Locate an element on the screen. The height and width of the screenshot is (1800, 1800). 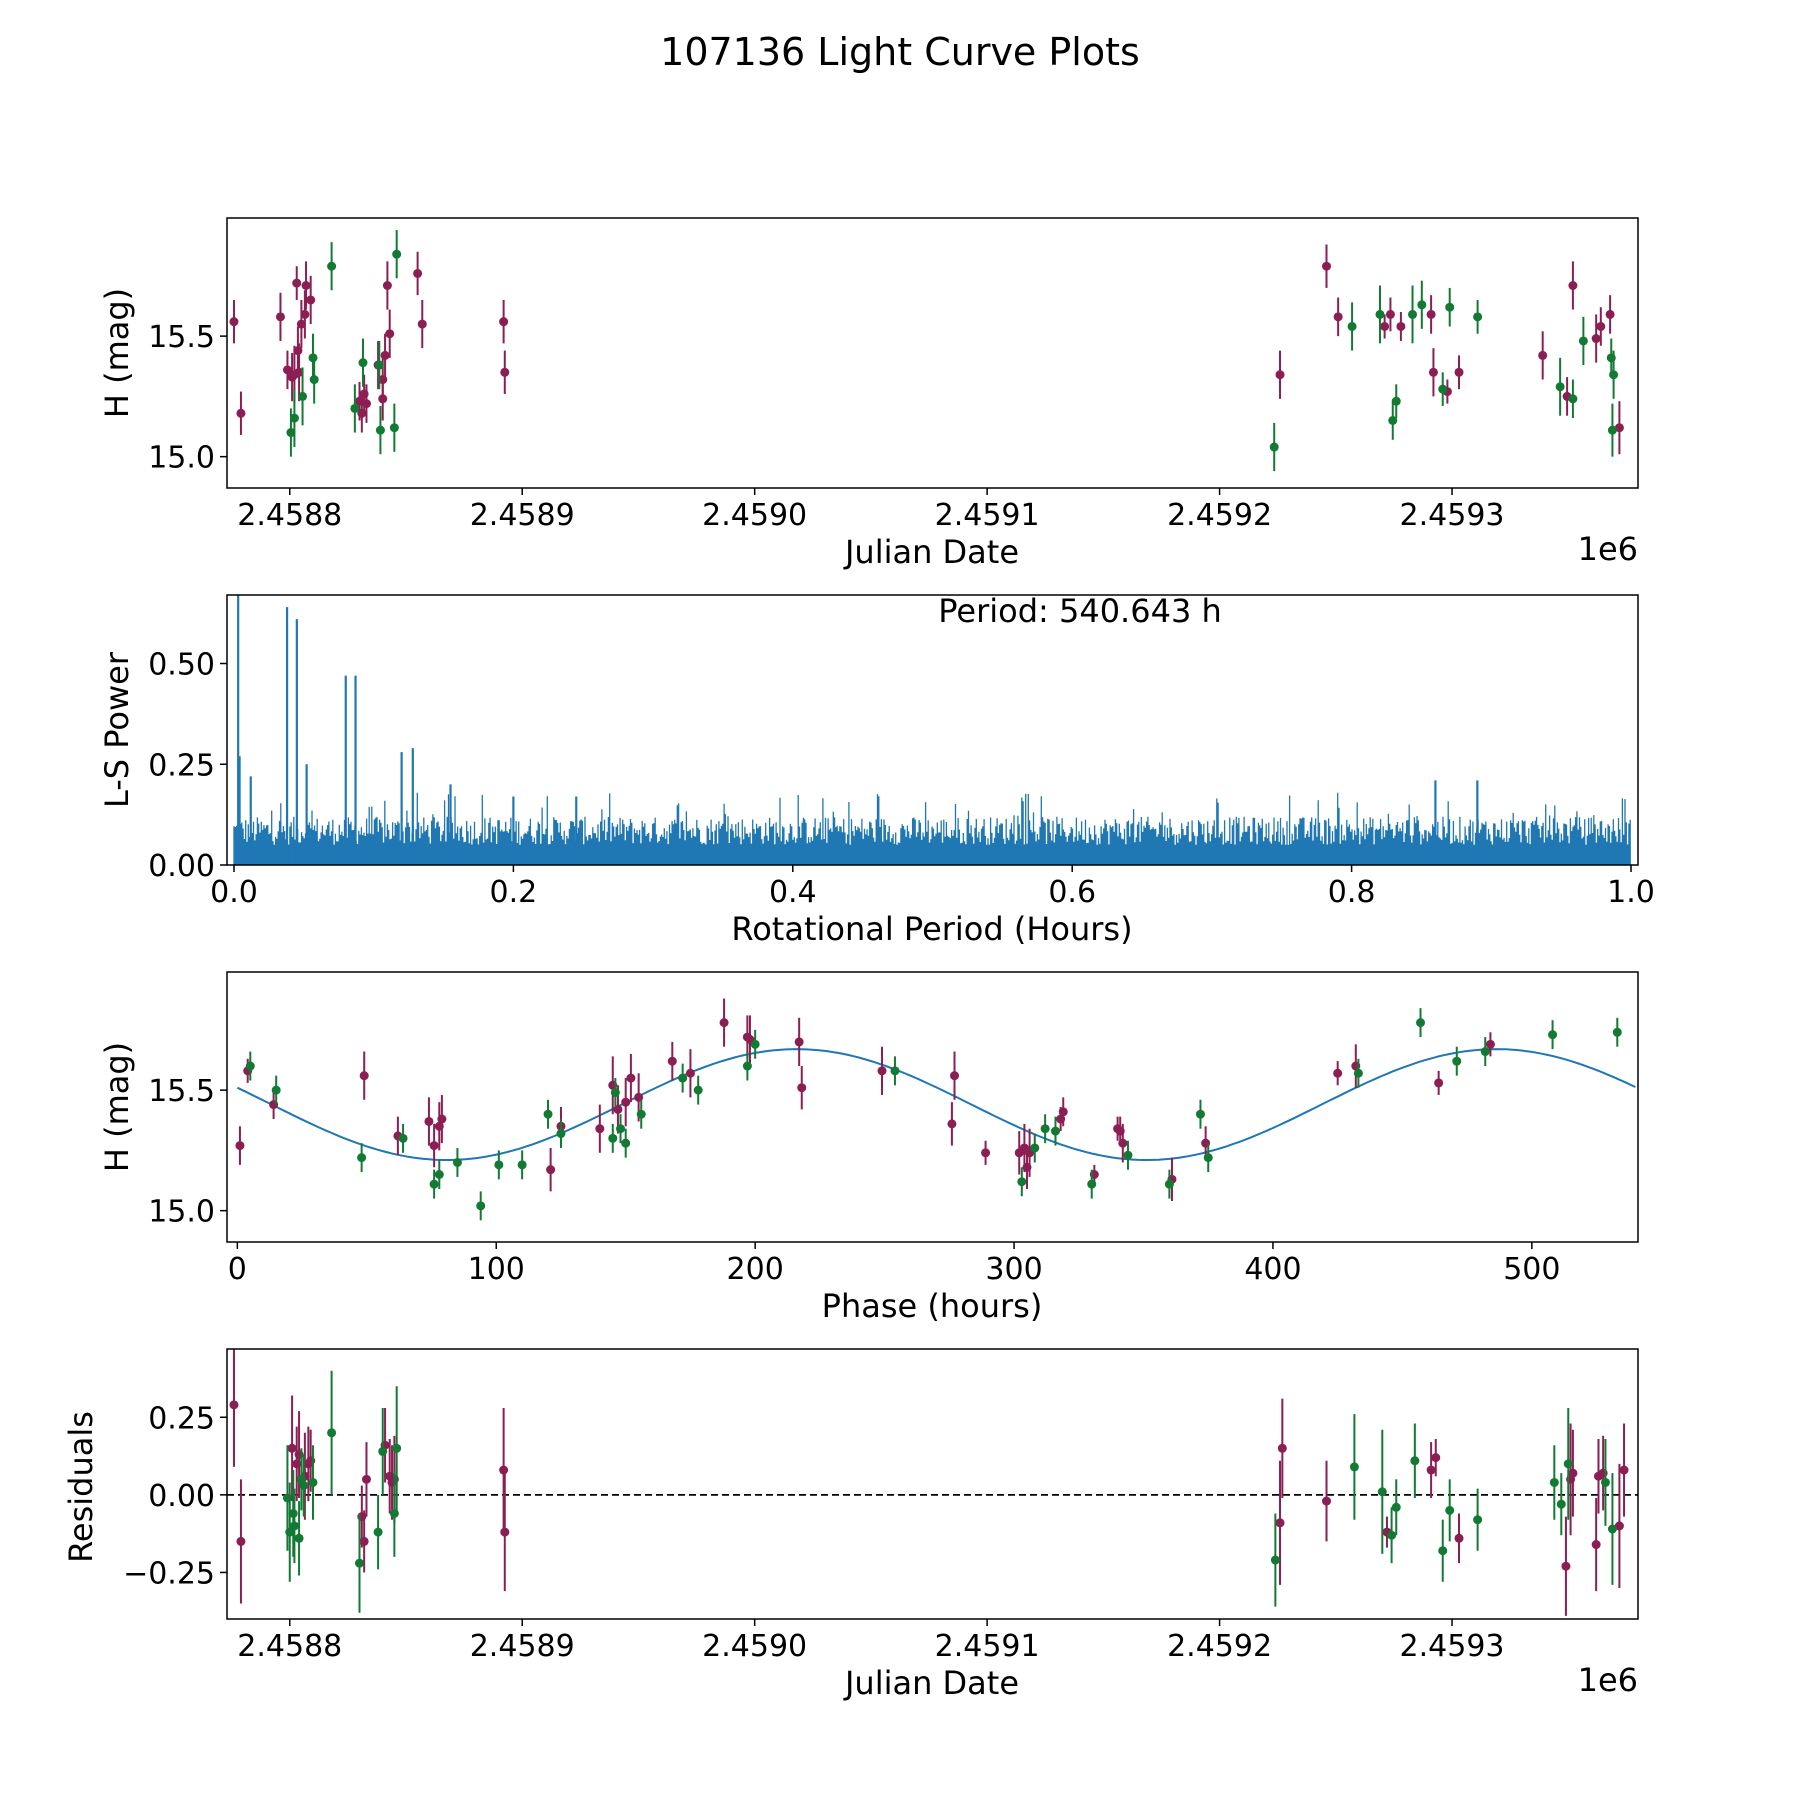
x-tick-label: 2.4593 is located at coordinates (1452, 1646).